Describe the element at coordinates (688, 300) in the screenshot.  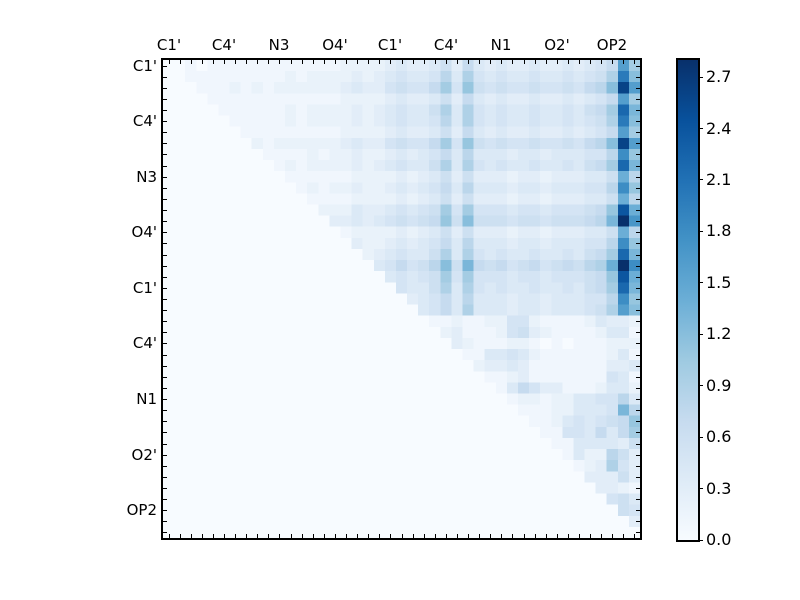
I see `colorbar` at that location.